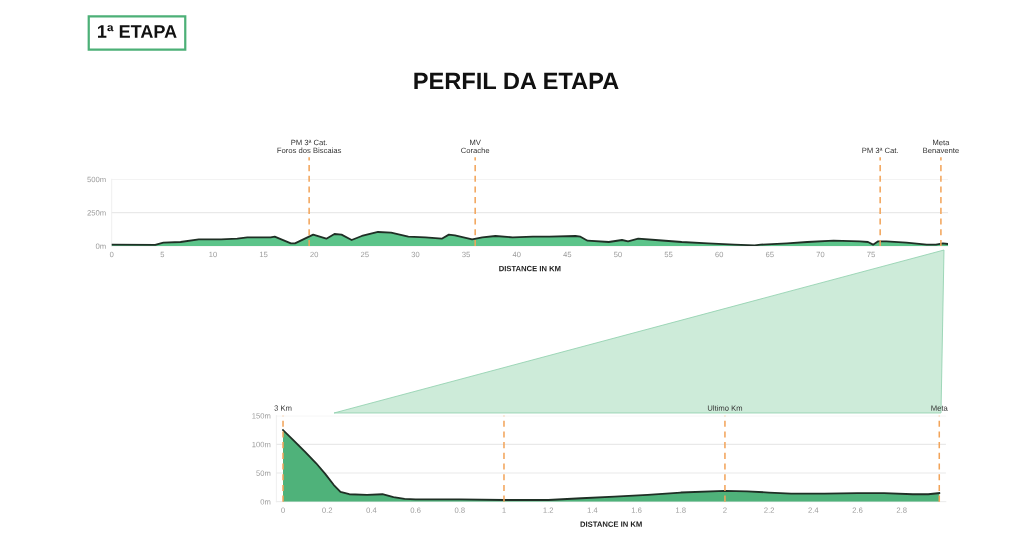 The width and height of the screenshot is (1024, 545). Describe the element at coordinates (516, 81) in the screenshot. I see `chart-title: PERFIL DA ETAPA` at that location.